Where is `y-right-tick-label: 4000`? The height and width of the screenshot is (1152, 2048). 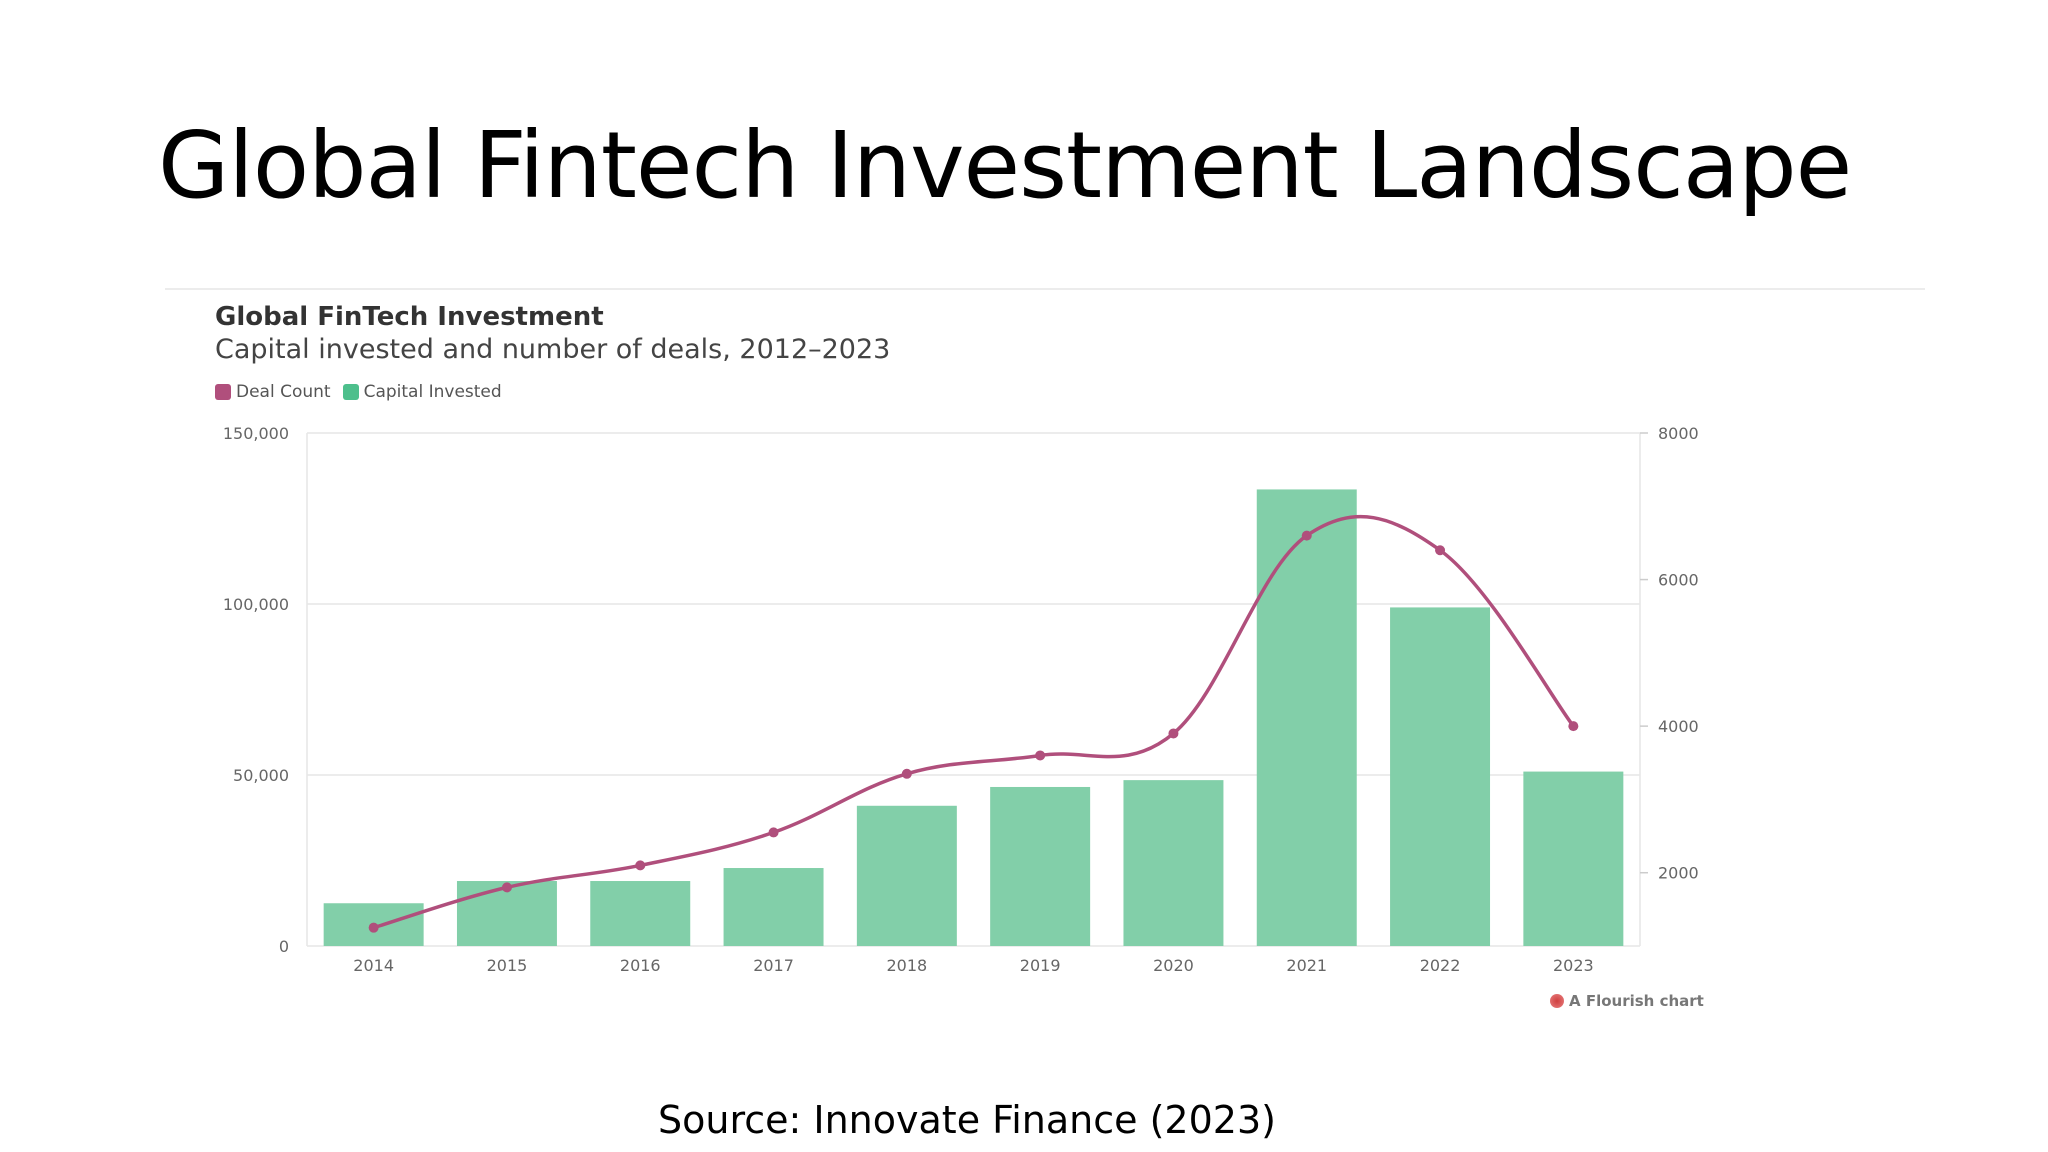
y-right-tick-label: 4000 is located at coordinates (1678, 726).